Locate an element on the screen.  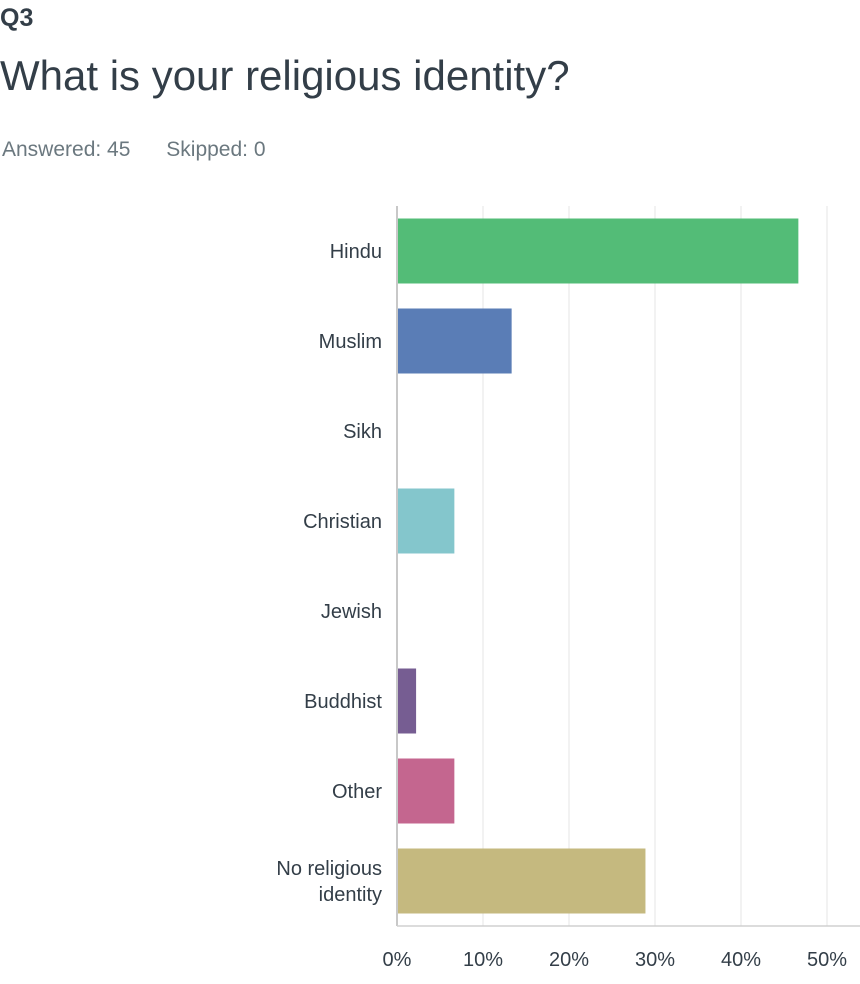
question-title: What is your religious identity? is located at coordinates (285, 75).